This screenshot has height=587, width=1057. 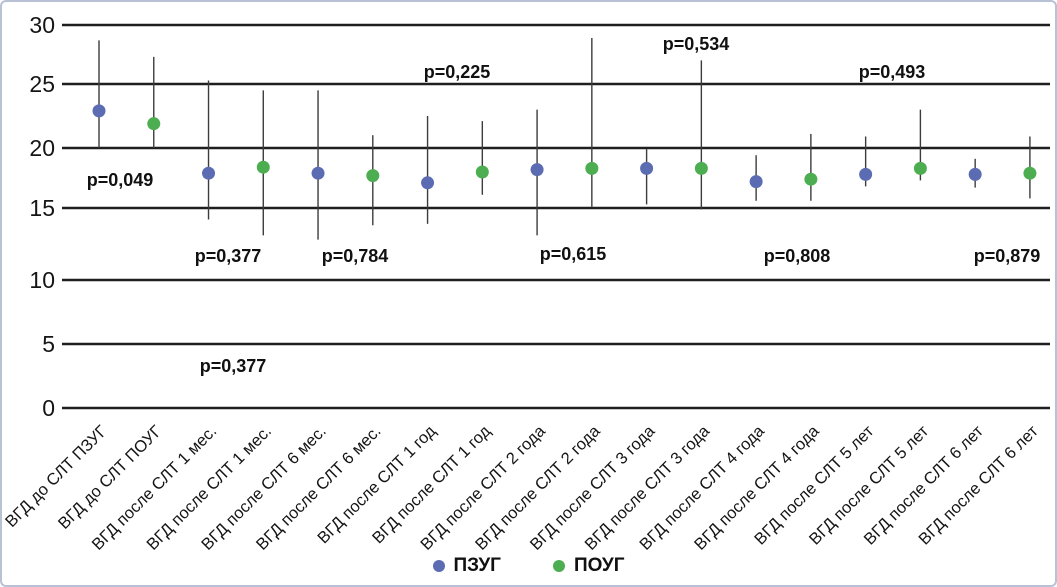 What do you see at coordinates (48, 408) in the screenshot?
I see `y-axis-tick-label: 0` at bounding box center [48, 408].